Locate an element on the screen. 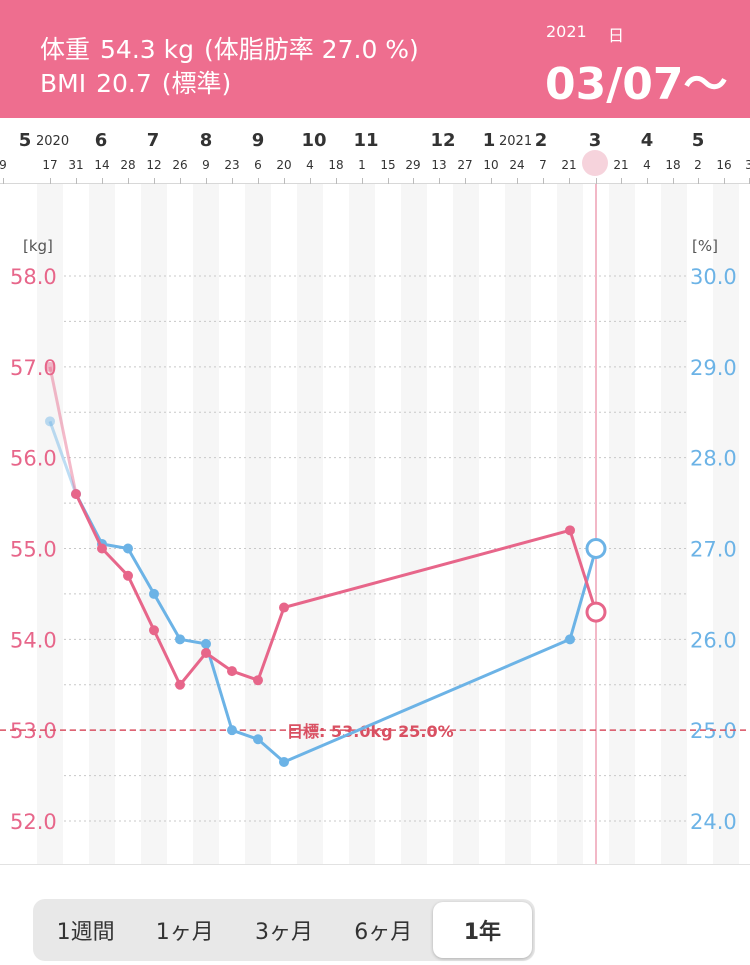 The height and width of the screenshot is (965, 750). timeline-month: 6 is located at coordinates (101, 140).